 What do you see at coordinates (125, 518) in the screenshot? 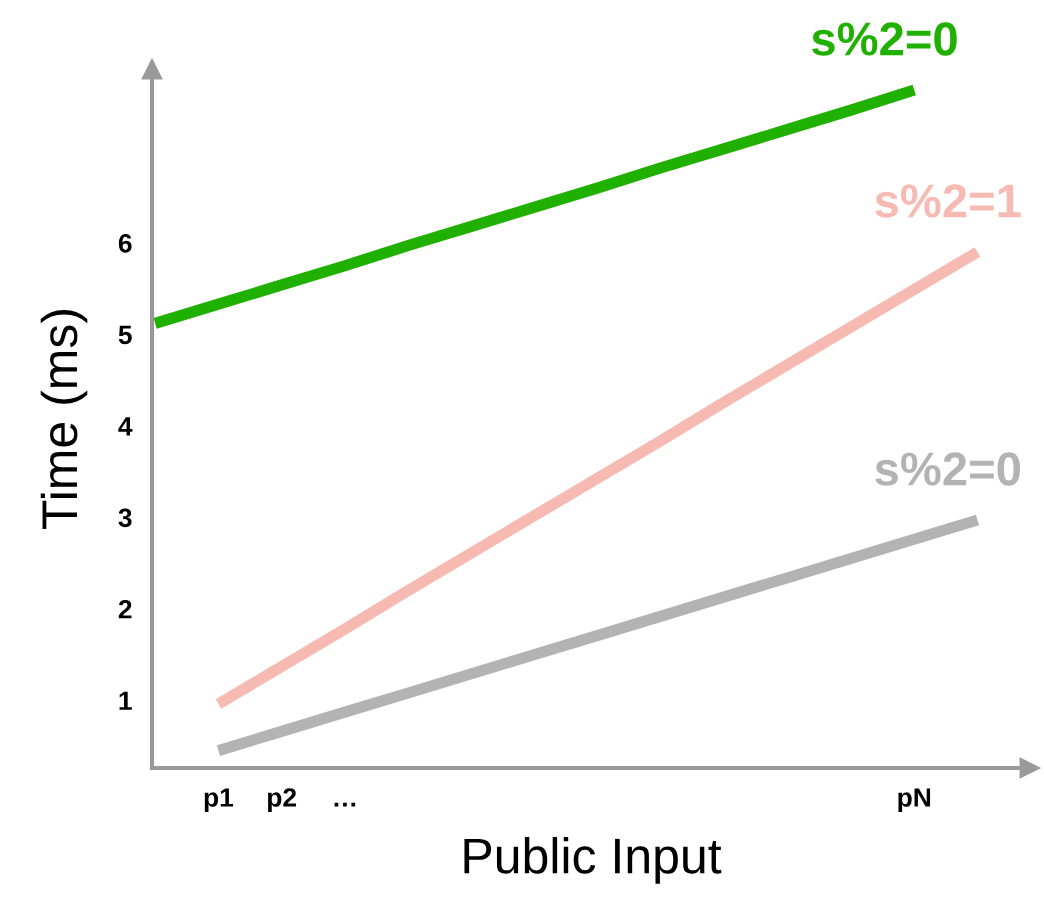
I see `y-tick-label: 3` at bounding box center [125, 518].